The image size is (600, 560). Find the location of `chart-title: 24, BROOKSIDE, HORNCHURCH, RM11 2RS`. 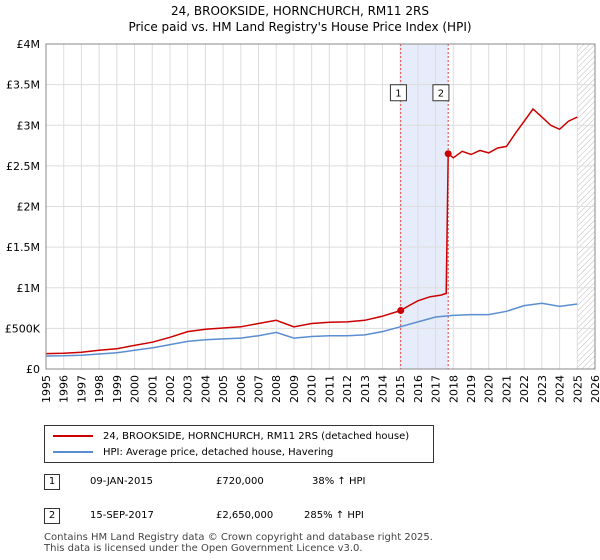

chart-title: 24, BROOKSIDE, HORNCHURCH, RM11 2RS is located at coordinates (300, 11).